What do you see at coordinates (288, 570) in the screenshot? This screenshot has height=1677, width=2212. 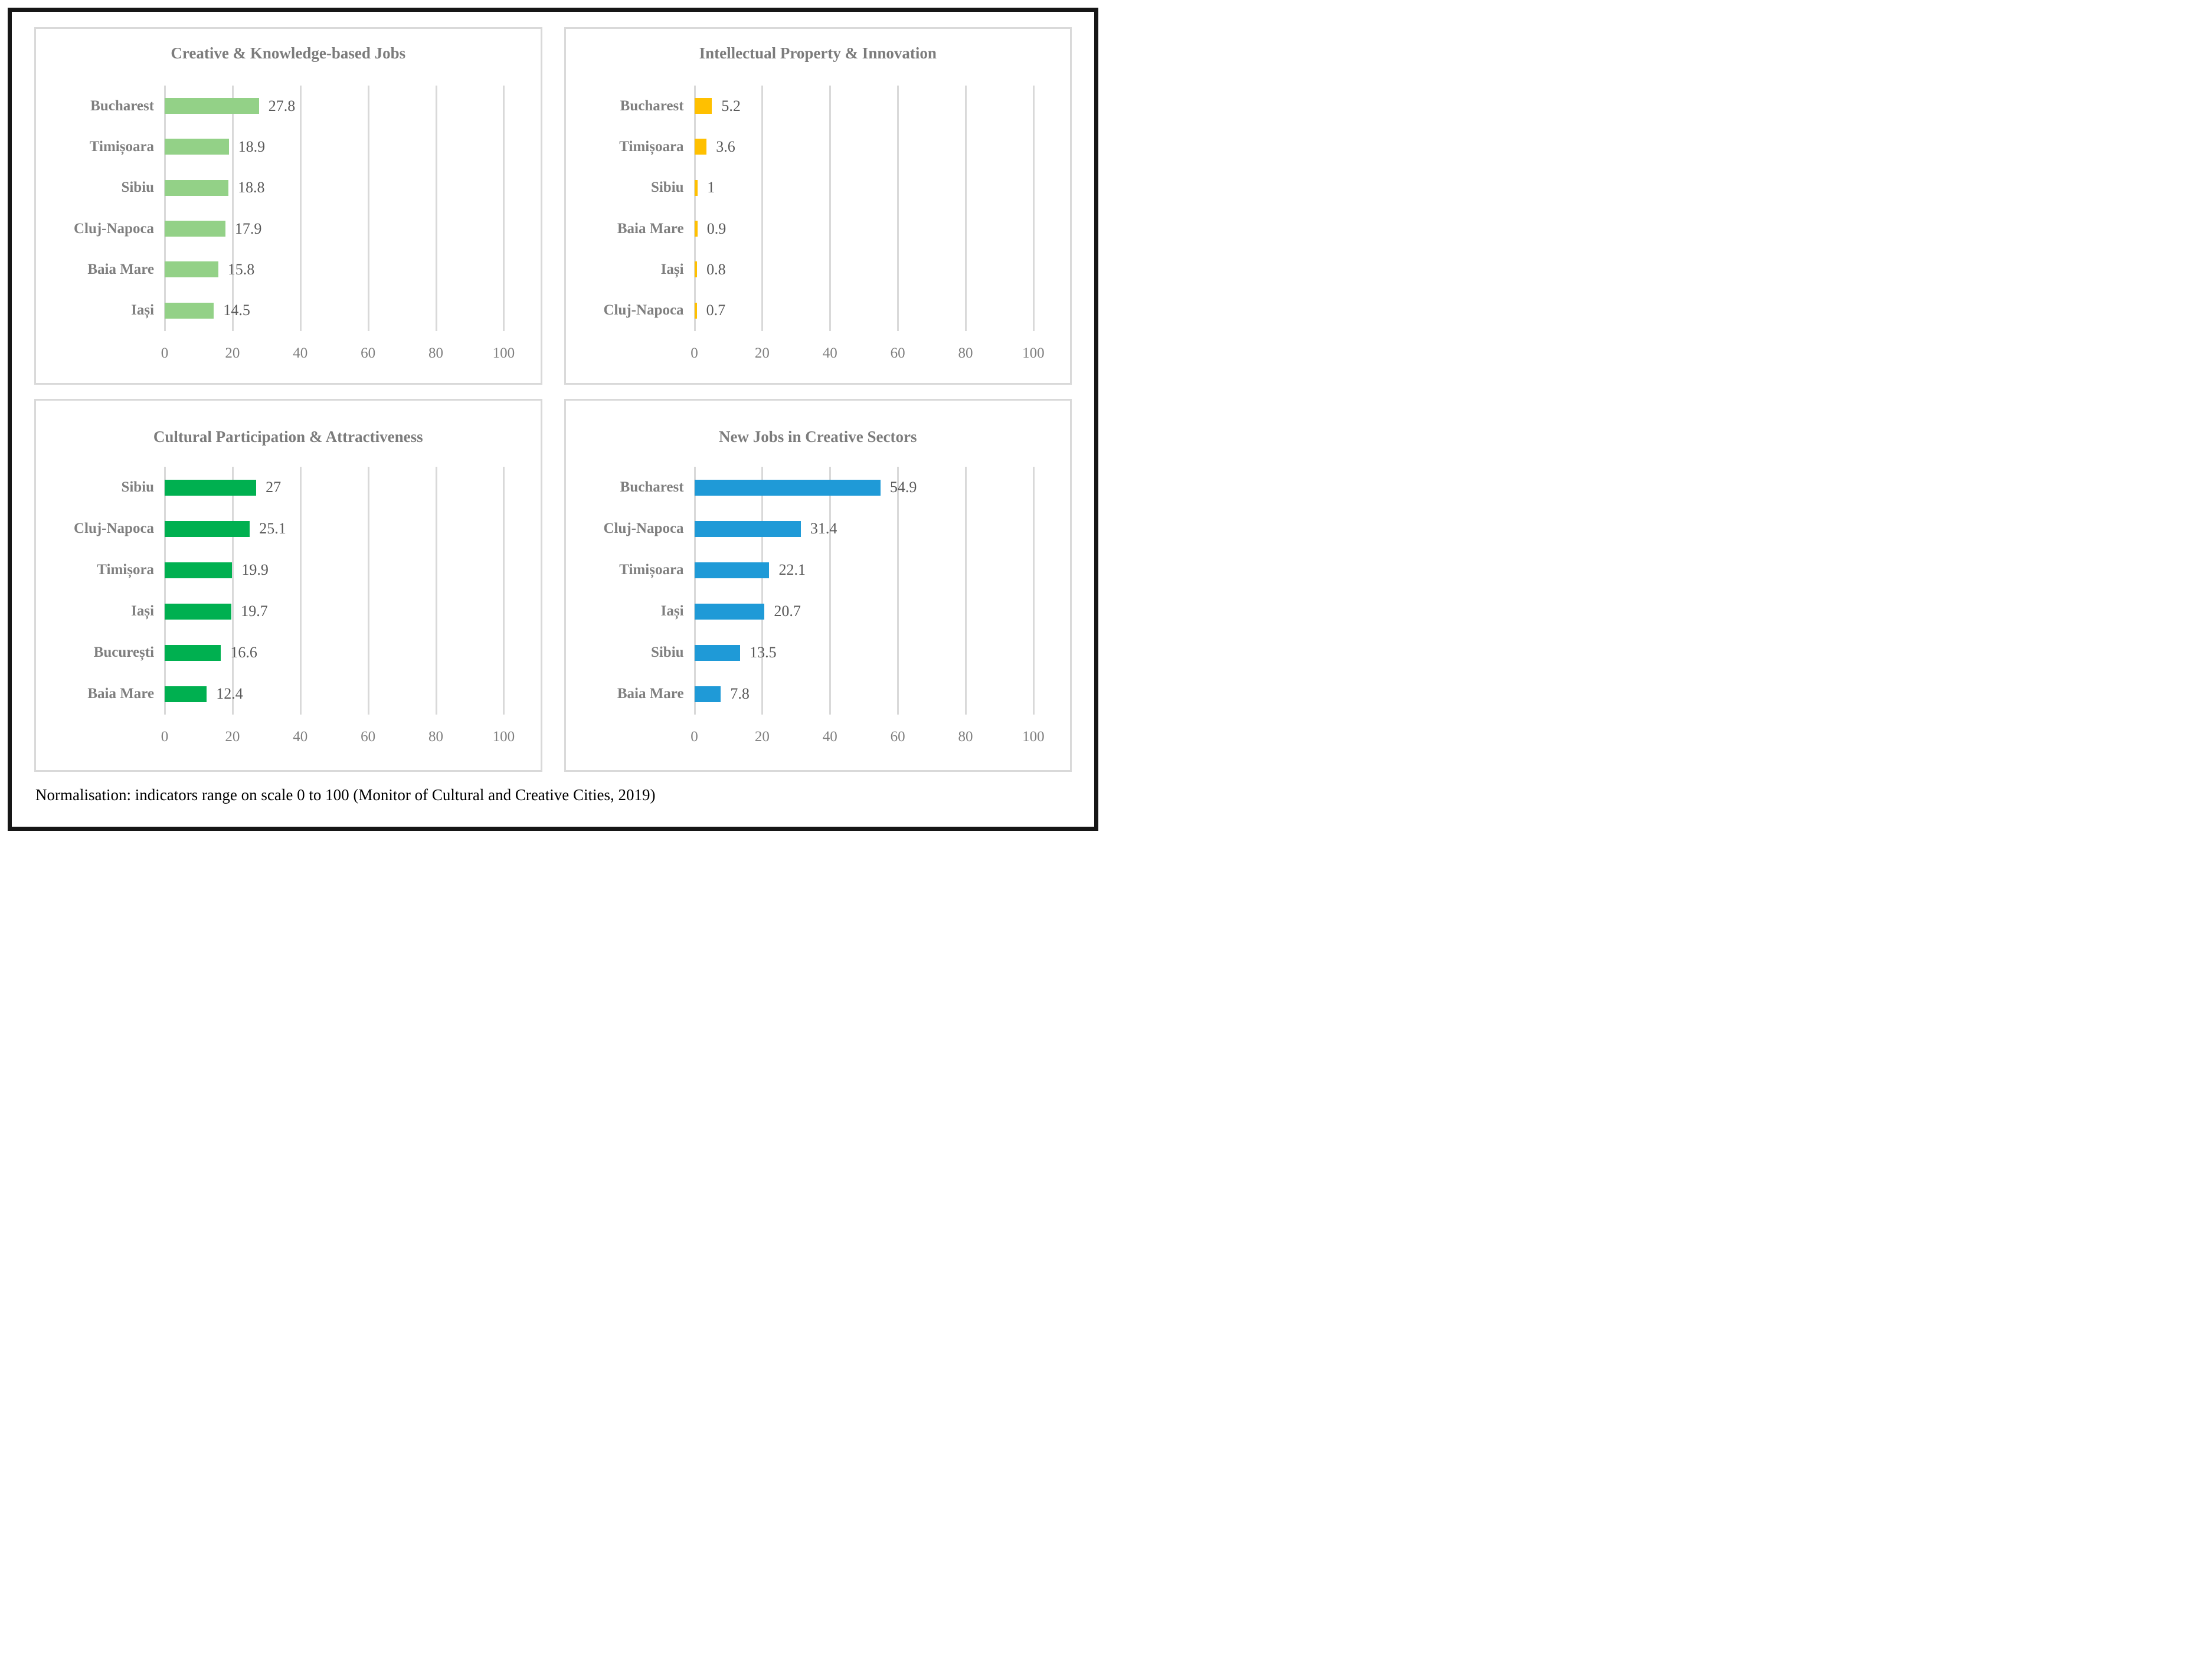 I see `bar-row: Timișora 19.9` at bounding box center [288, 570].